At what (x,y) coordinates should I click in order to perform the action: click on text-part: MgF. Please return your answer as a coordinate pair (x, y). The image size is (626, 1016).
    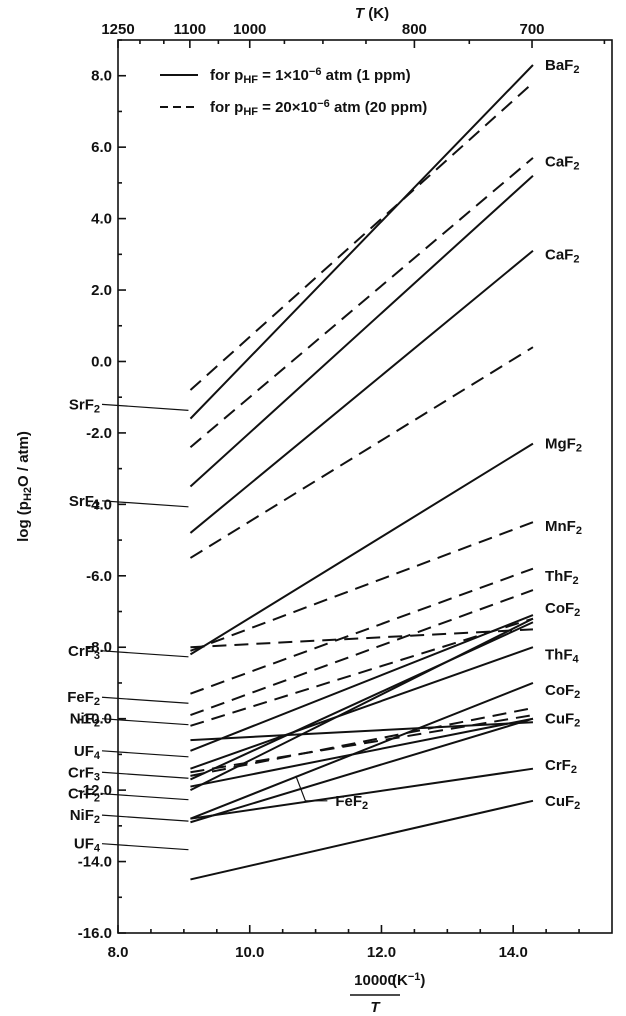
    Looking at the image, I should click on (560, 444).